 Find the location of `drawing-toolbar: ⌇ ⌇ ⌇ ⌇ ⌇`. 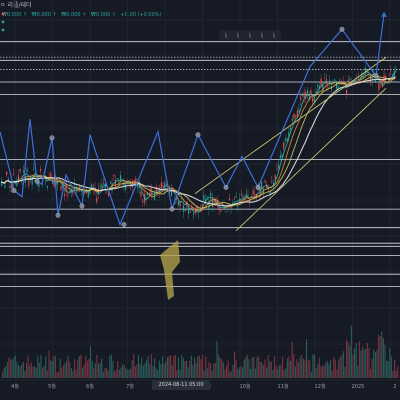

drawing-toolbar: ⌇ ⌇ ⌇ ⌇ ⌇ is located at coordinates (250, 35).